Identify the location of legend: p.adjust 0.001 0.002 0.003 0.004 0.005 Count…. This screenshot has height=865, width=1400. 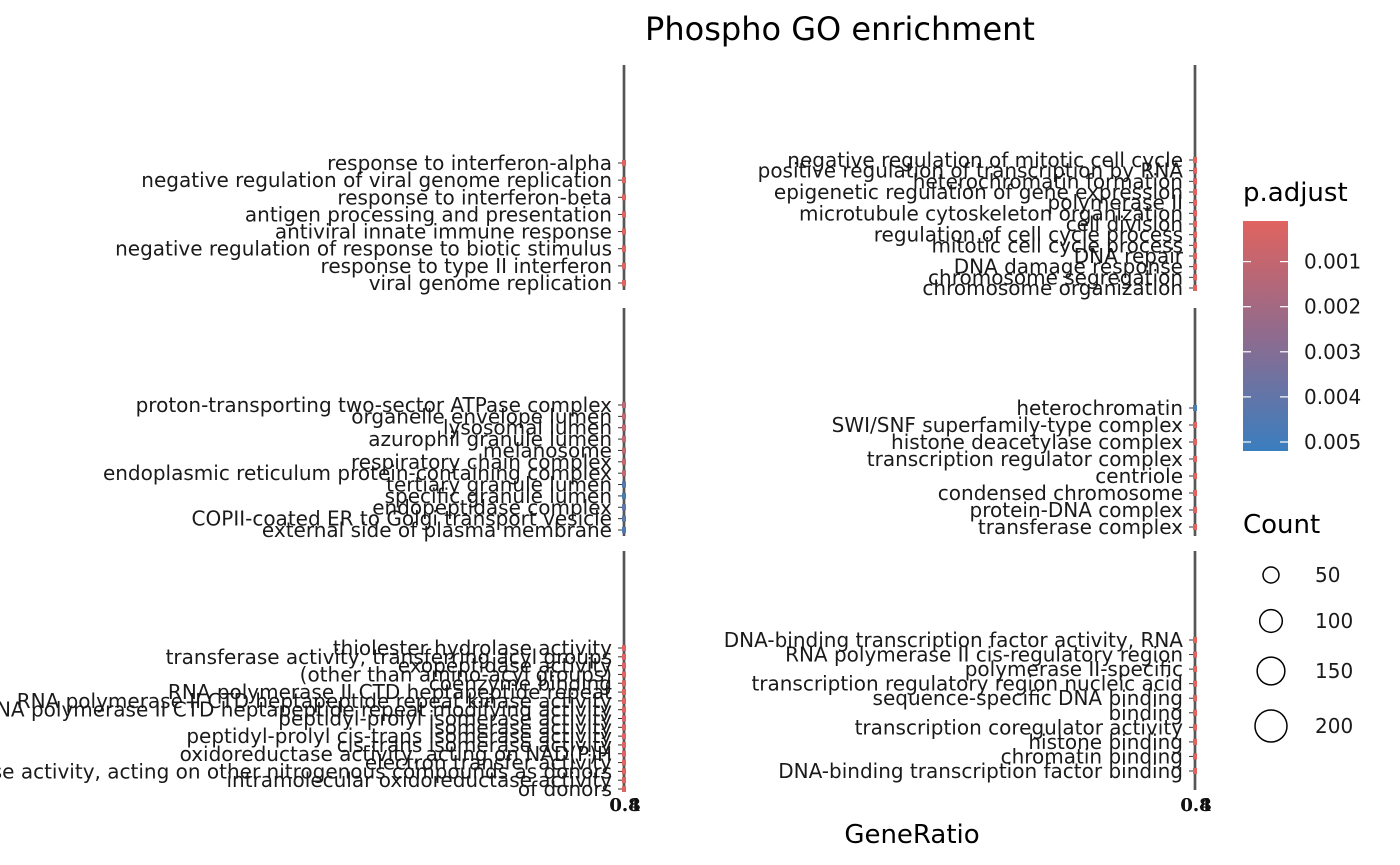
(1302, 460).